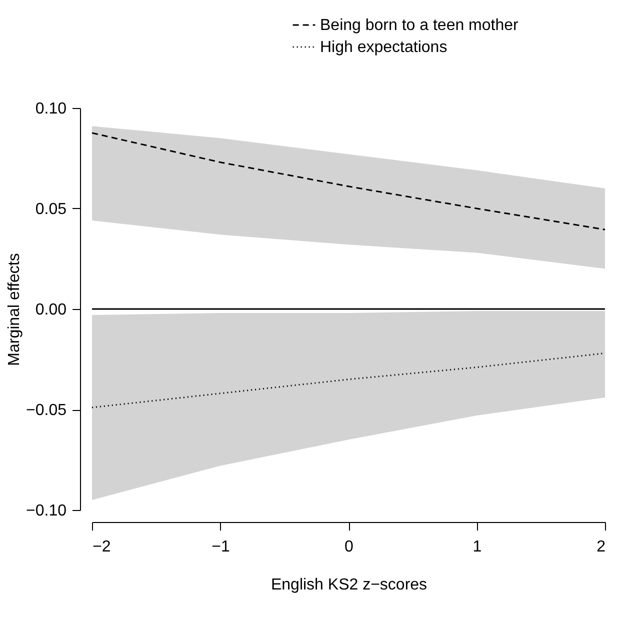  I want to click on y-axis-title: Marginal effects, so click(15, 309).